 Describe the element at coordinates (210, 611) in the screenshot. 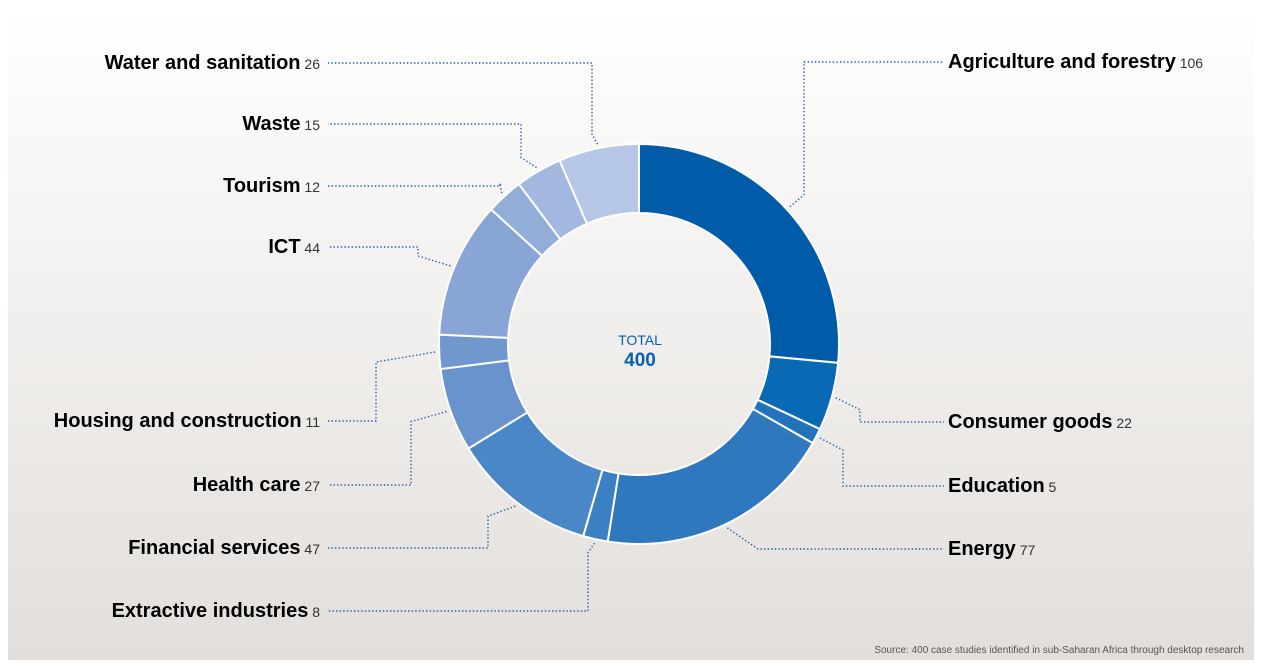

I see `label-name: Extractive industries` at that location.